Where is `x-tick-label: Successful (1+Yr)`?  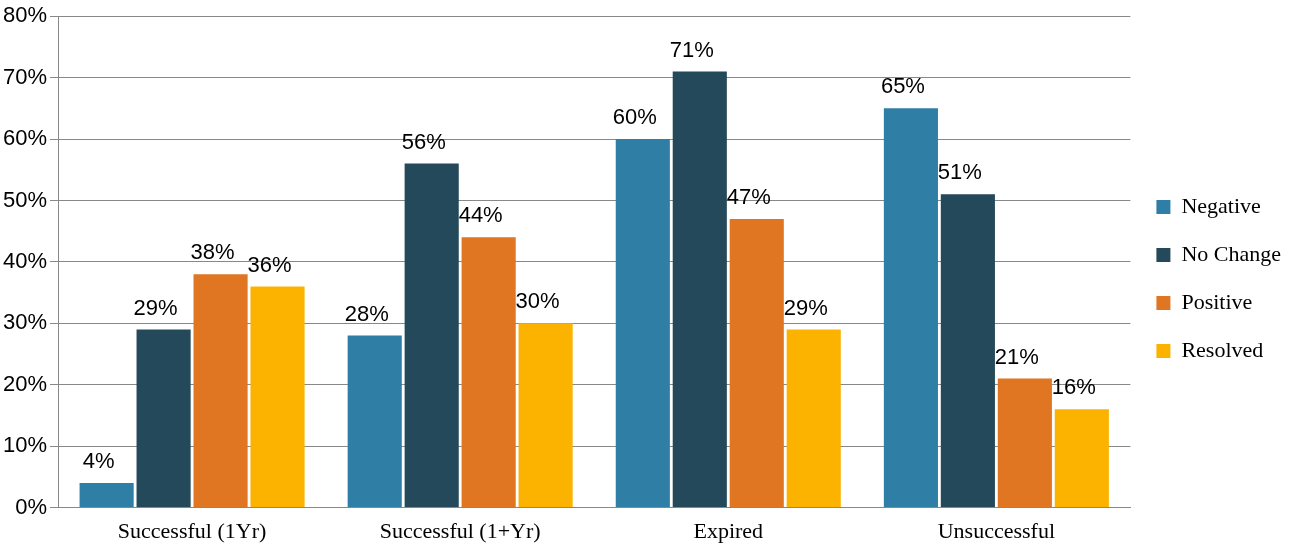
x-tick-label: Successful (1+Yr) is located at coordinates (460, 530).